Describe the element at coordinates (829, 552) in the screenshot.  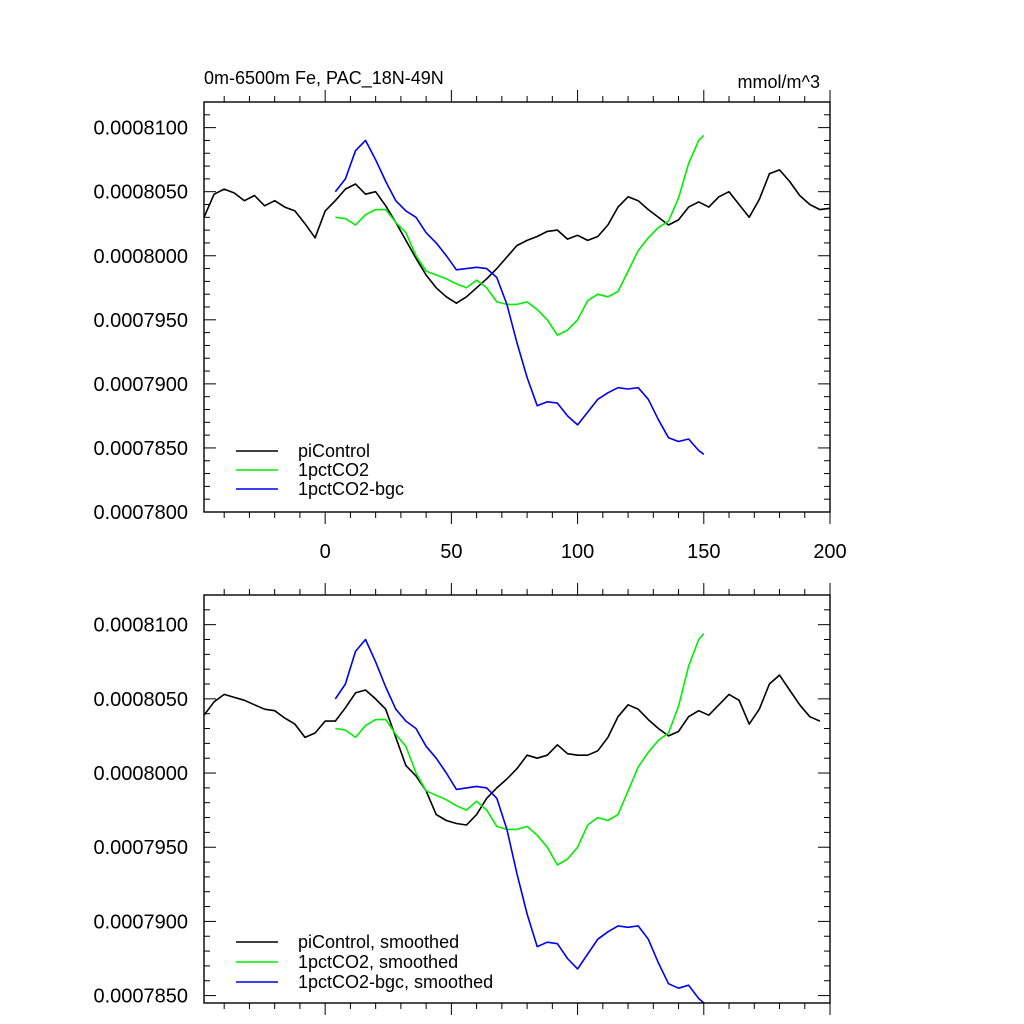
I see `x-tick-label: 200` at that location.